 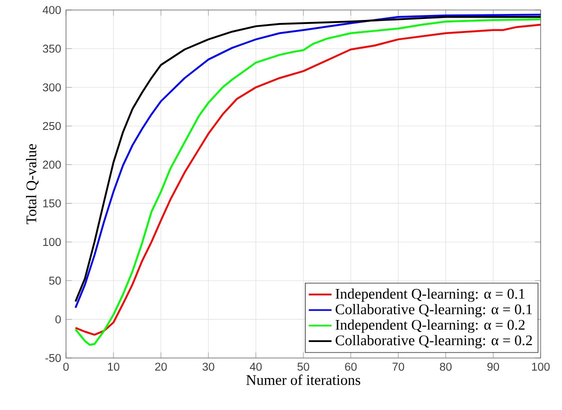 I want to click on legend-label: Independent Q-learning: α = 0.1, so click(x=430, y=295).